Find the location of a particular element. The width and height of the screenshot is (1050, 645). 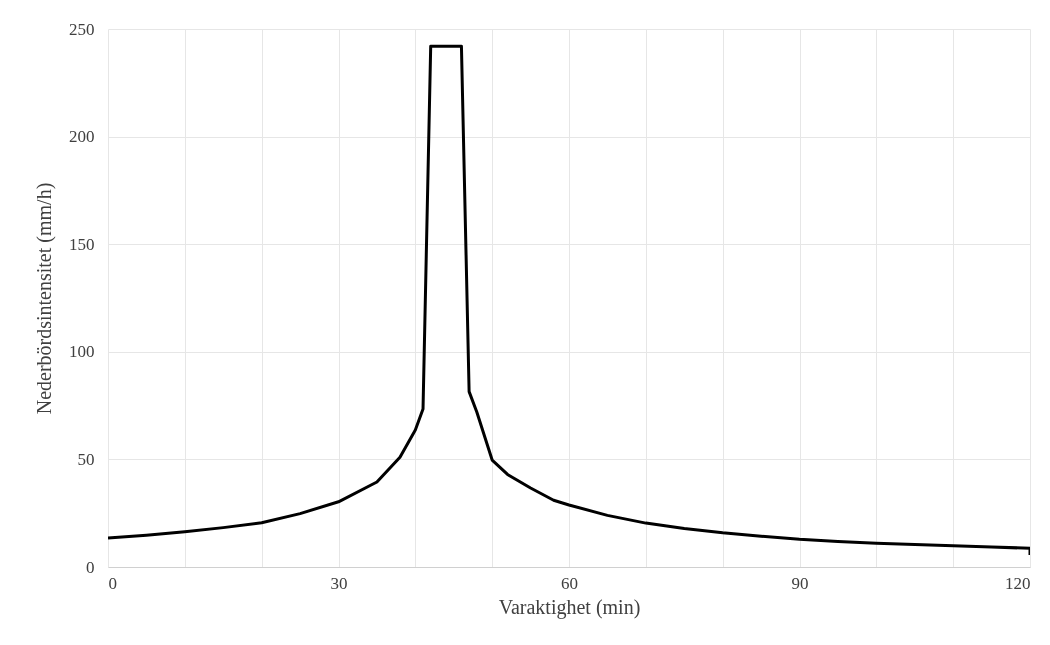

x-axis-title: Varaktighet (min) is located at coordinates (569, 607).